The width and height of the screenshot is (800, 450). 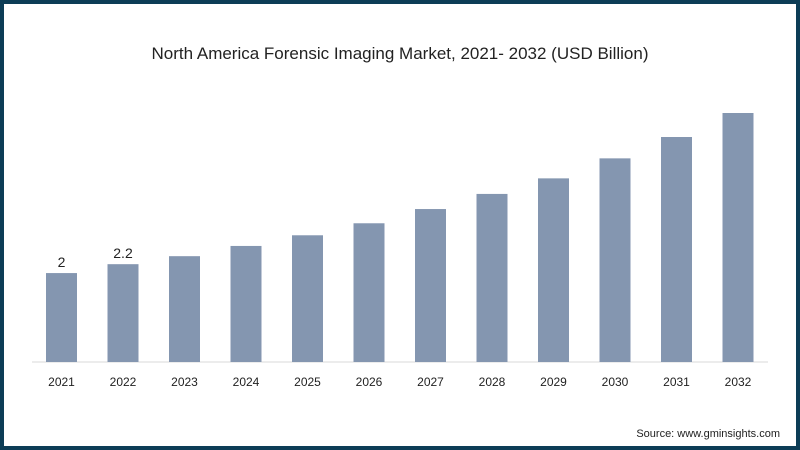 What do you see at coordinates (553, 382) in the screenshot?
I see `x-tick-label: 2029` at bounding box center [553, 382].